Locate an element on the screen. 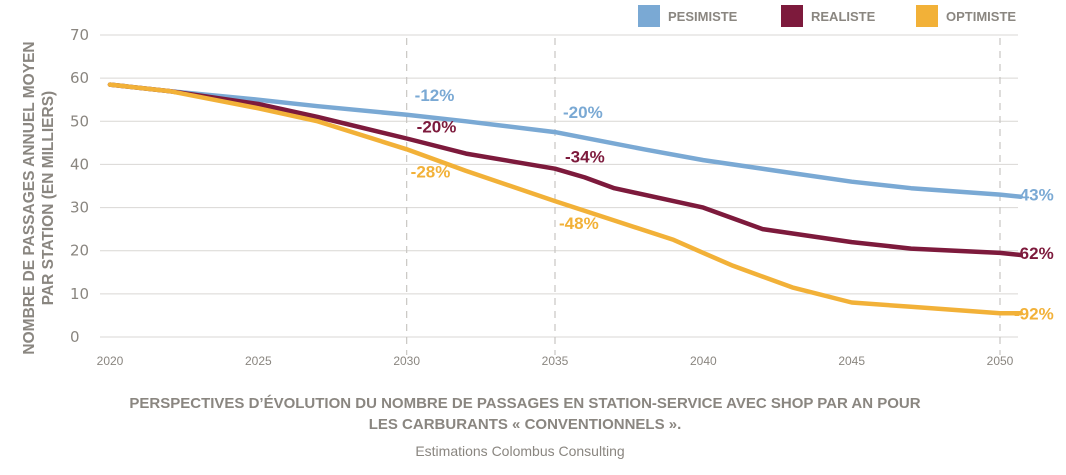 This screenshot has width=1066, height=475. chart-source: Estimations Colombus Consulting is located at coordinates (520, 451).